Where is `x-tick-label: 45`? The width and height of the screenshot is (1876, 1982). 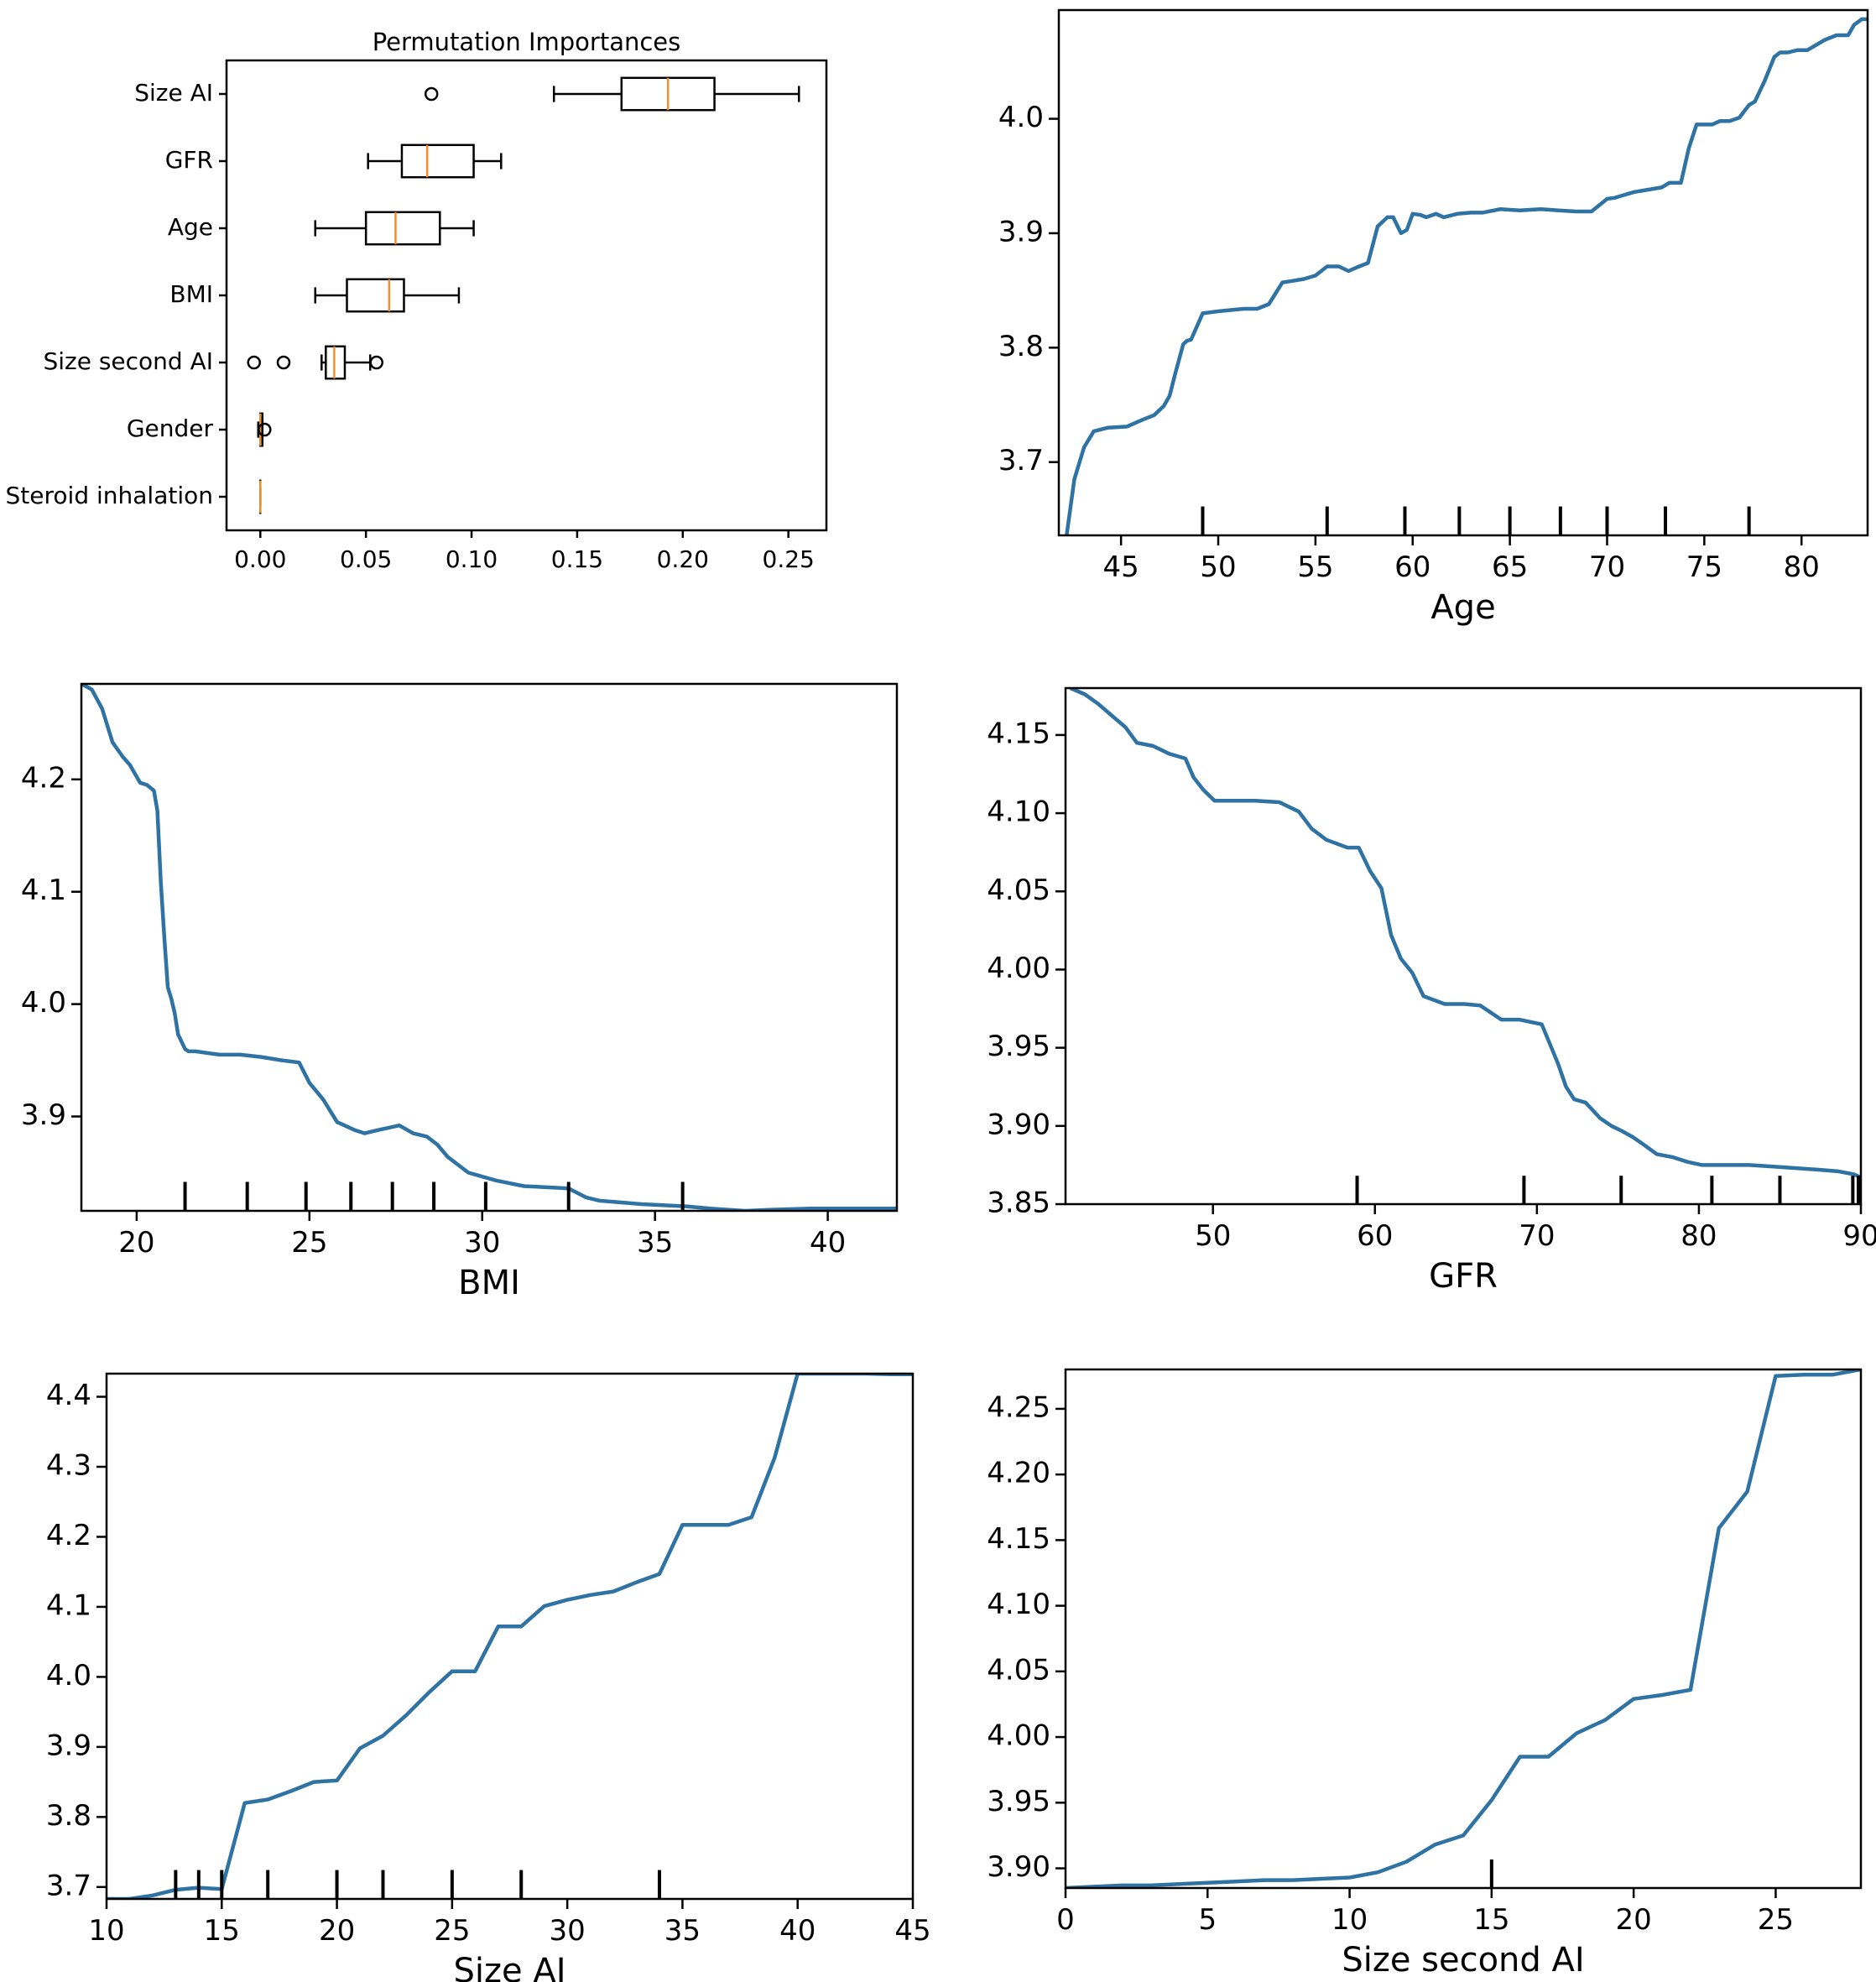 x-tick-label: 45 is located at coordinates (1121, 567).